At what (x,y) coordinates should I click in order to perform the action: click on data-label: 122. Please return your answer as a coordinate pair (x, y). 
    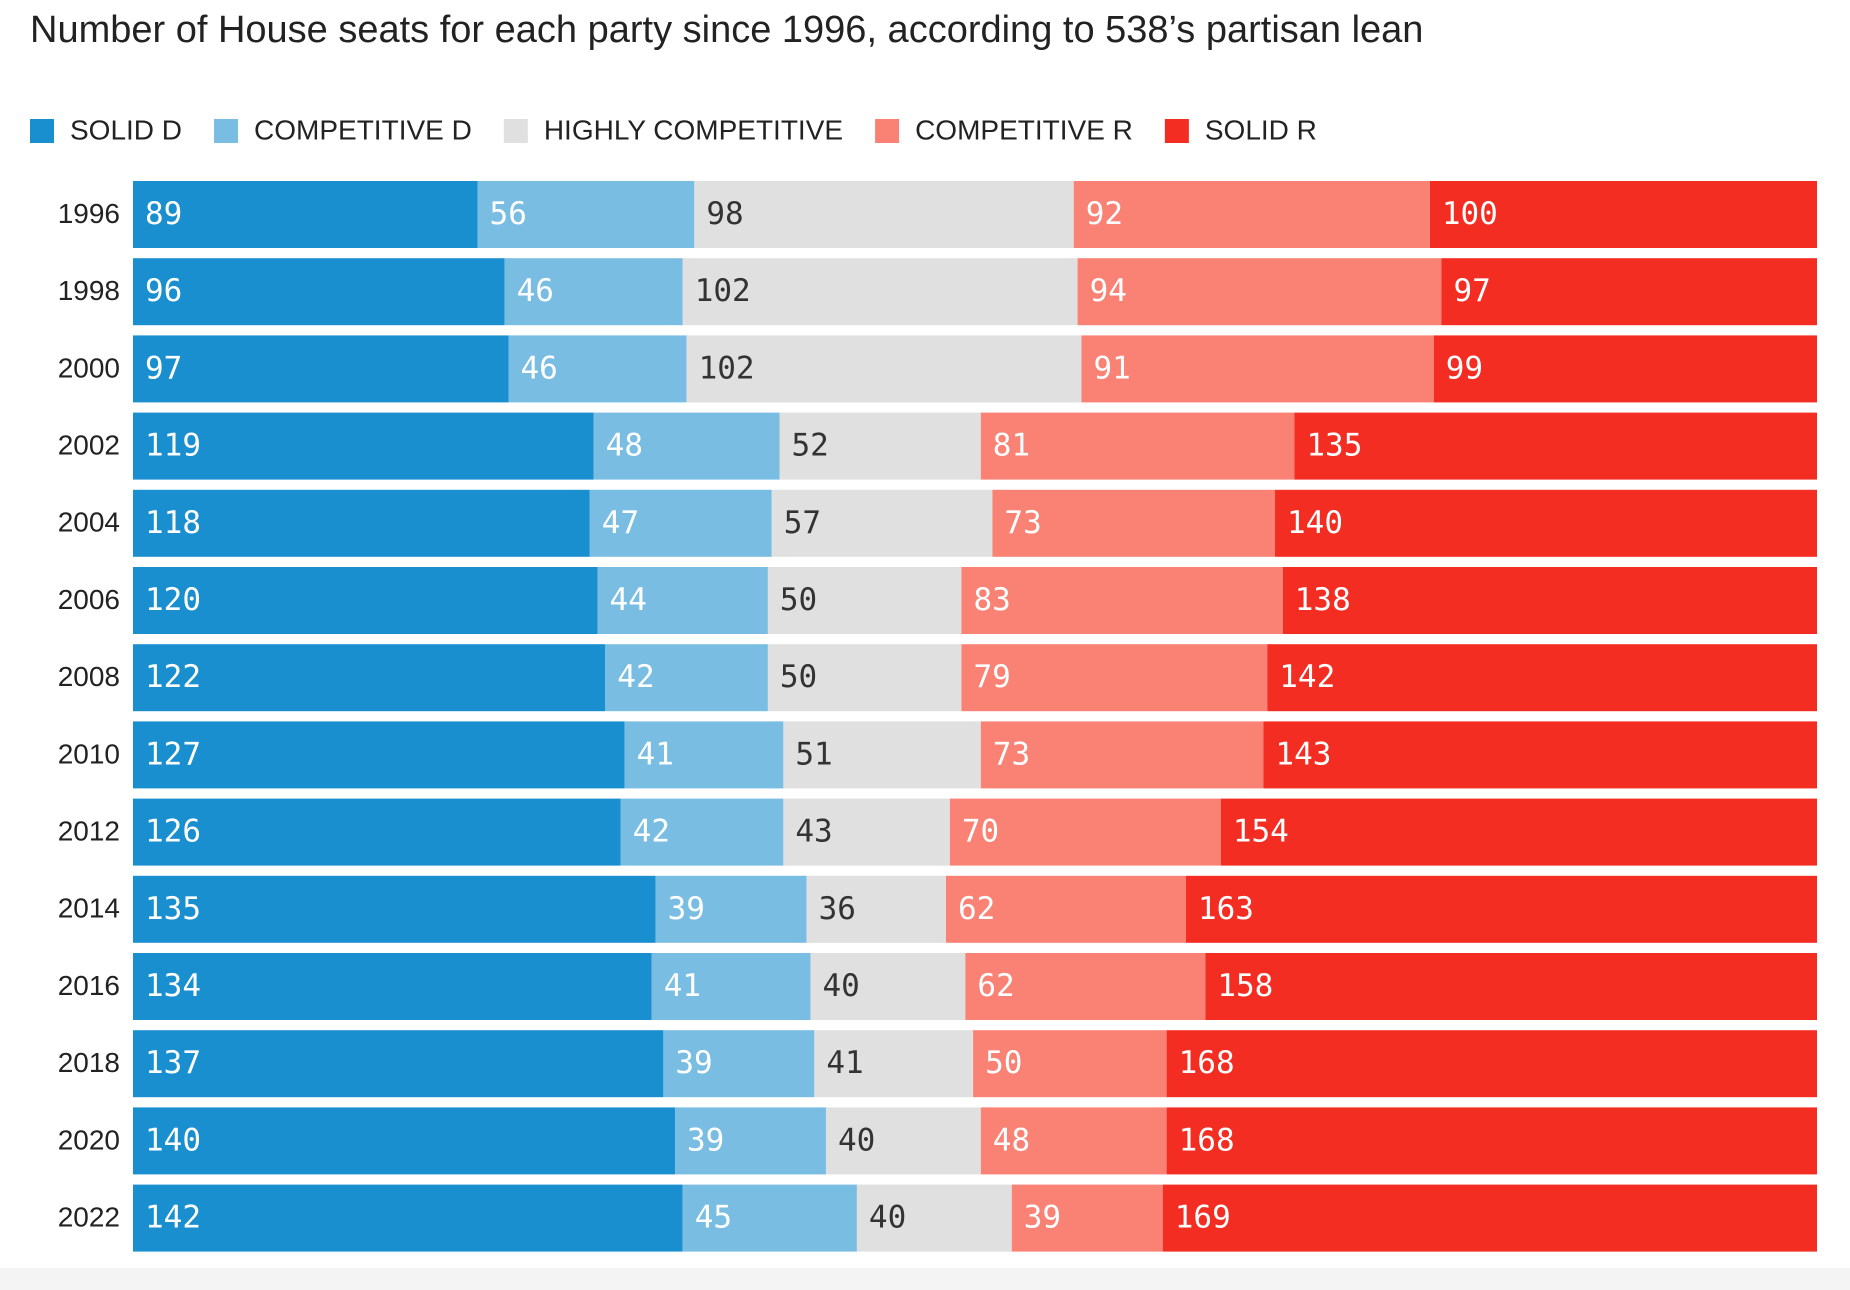
    Looking at the image, I should click on (173, 677).